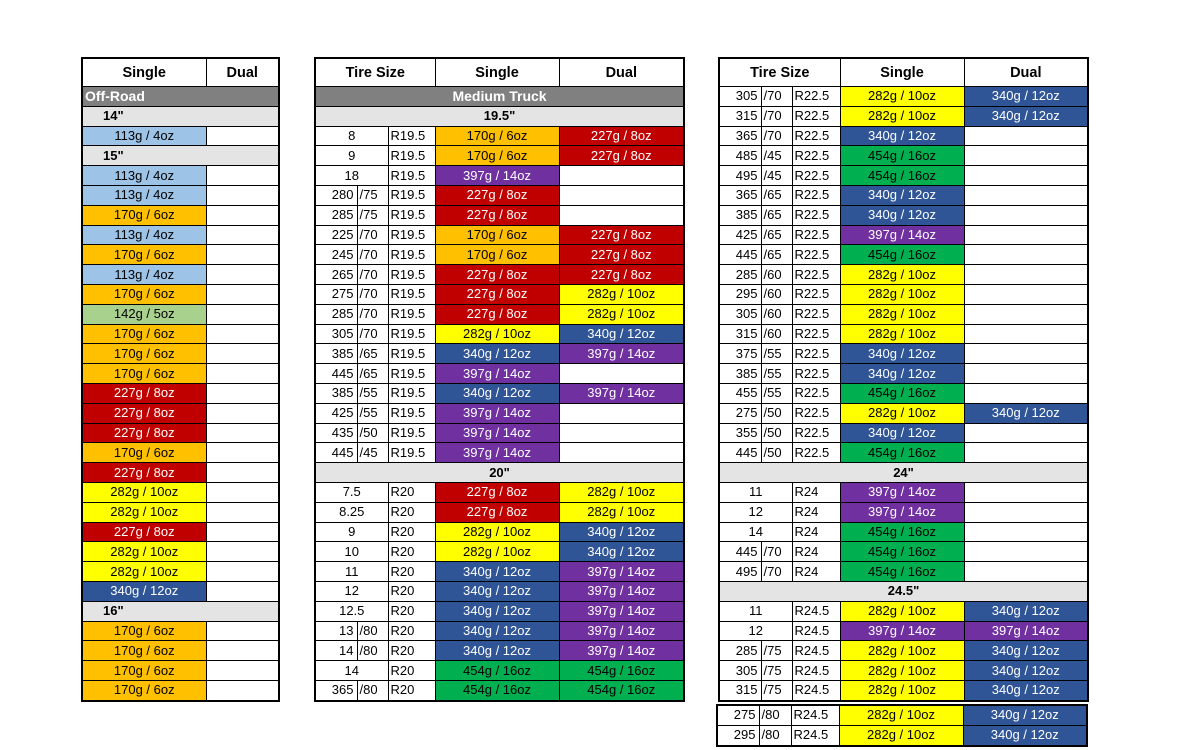  What do you see at coordinates (740, 354) in the screenshot?
I see `tire-width: 375` at bounding box center [740, 354].